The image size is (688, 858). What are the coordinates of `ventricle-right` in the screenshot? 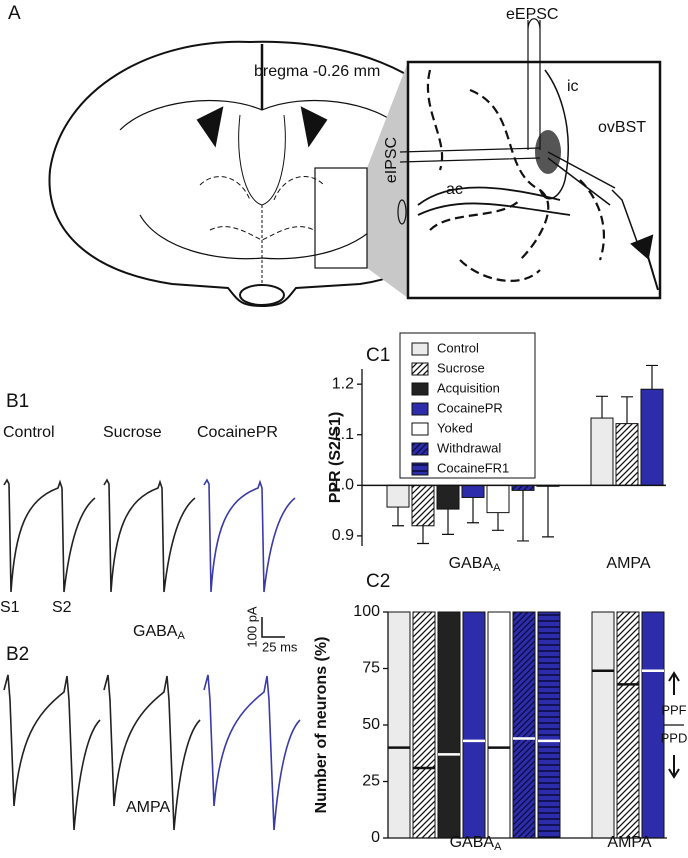 It's located at (314, 127).